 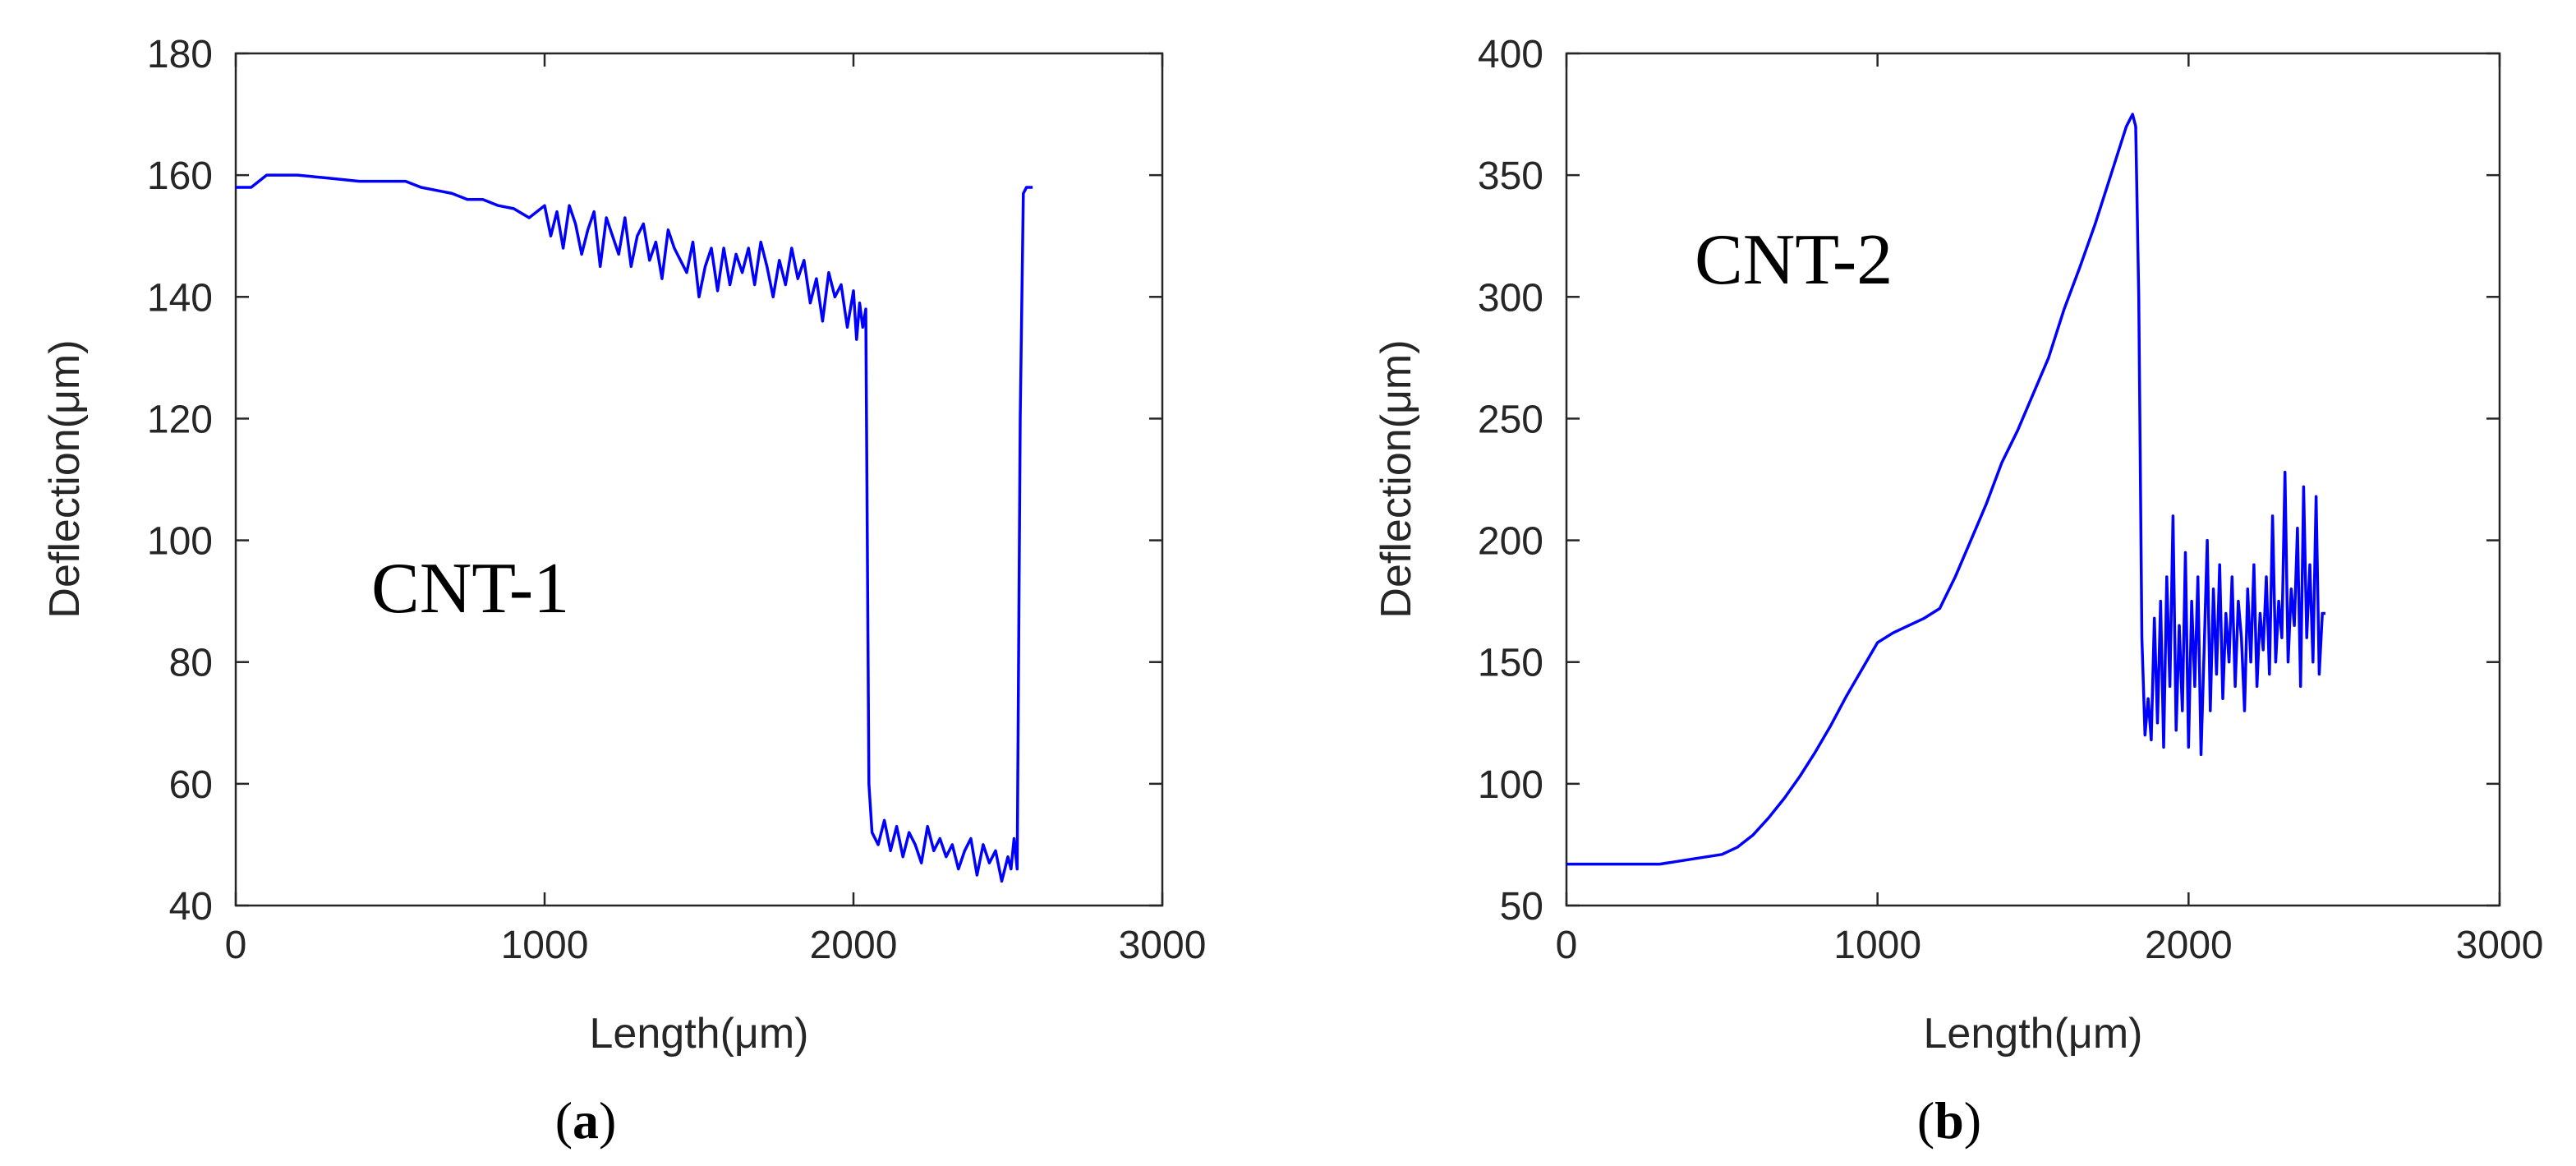 I want to click on panel-a-y-tick-label: 140, so click(x=180, y=298).